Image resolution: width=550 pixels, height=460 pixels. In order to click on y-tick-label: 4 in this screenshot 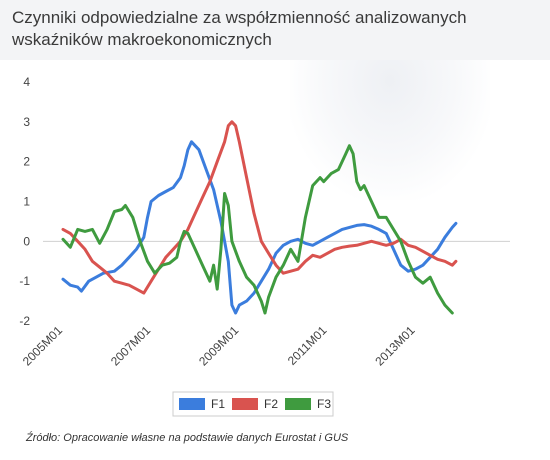, I will do `click(26, 82)`.